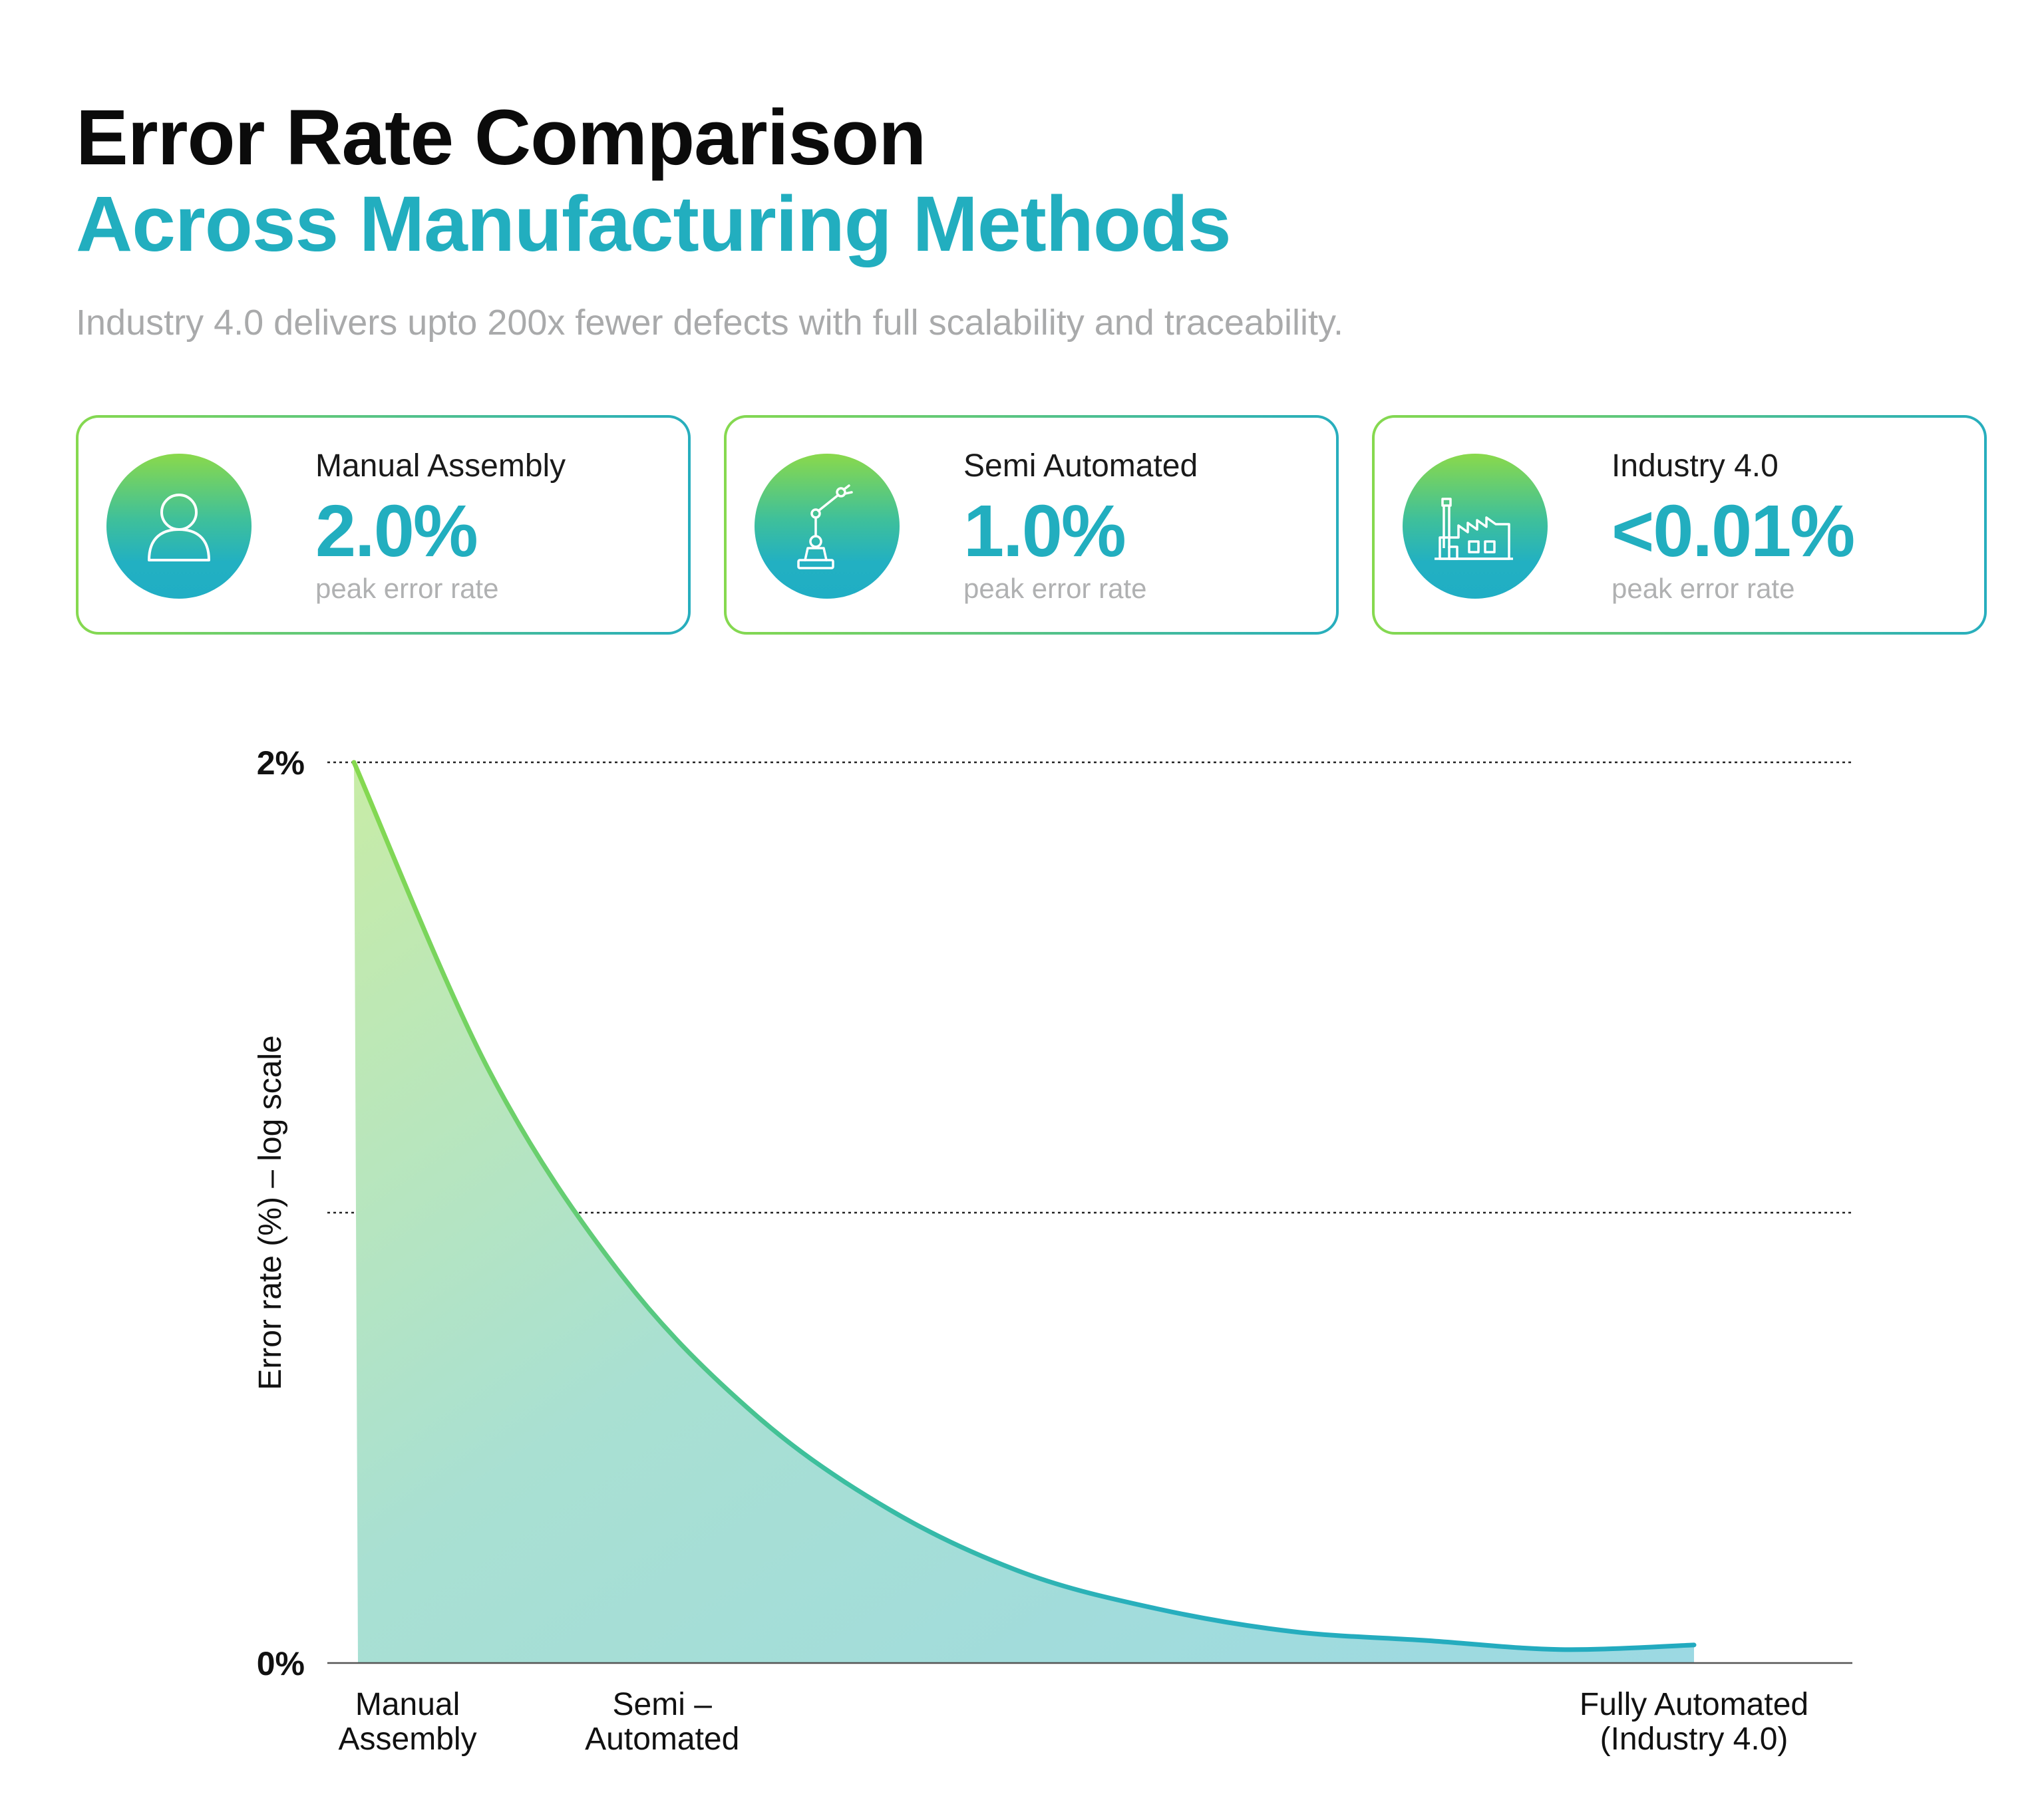 The height and width of the screenshot is (1820, 2044). What do you see at coordinates (1475, 526) in the screenshot?
I see `factory-icon` at bounding box center [1475, 526].